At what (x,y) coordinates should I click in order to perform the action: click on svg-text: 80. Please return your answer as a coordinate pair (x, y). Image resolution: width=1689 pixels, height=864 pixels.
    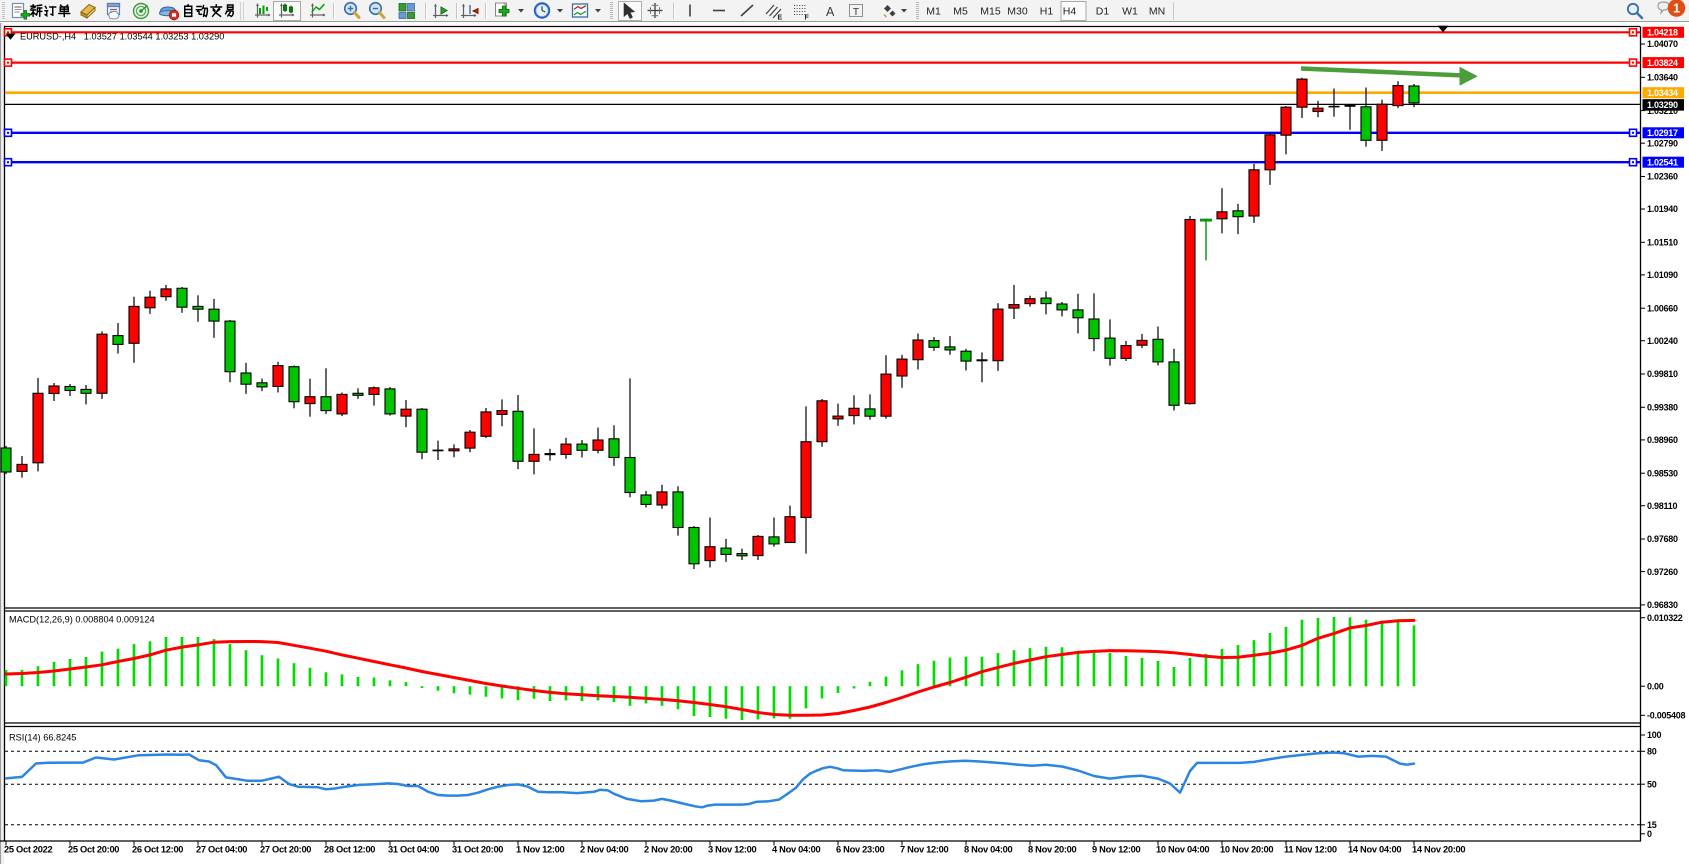
    Looking at the image, I should click on (1652, 752).